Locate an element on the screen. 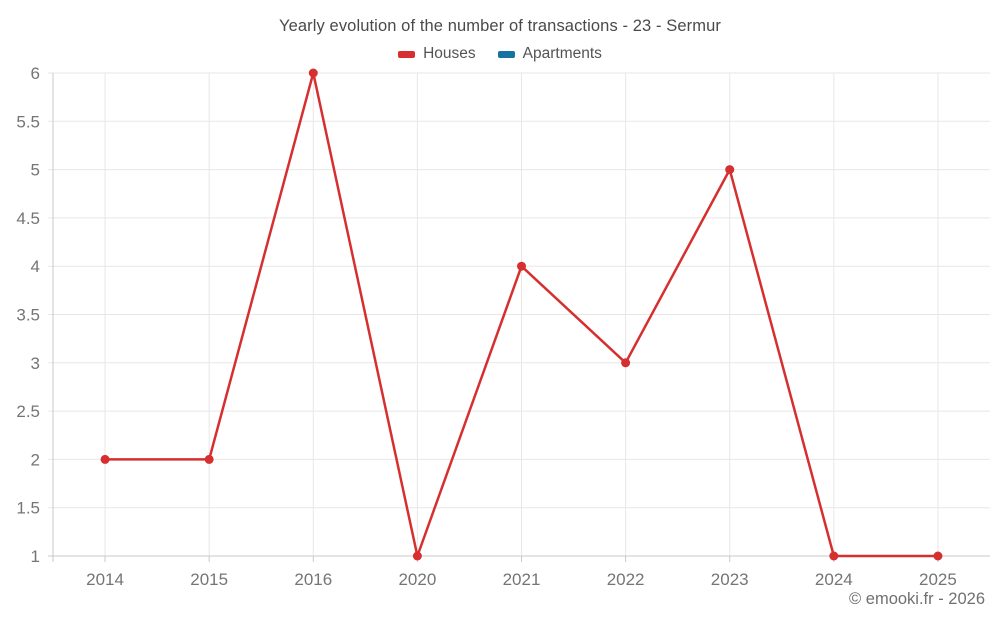  footer-credit: © emooki.fr - 2026 is located at coordinates (917, 599).